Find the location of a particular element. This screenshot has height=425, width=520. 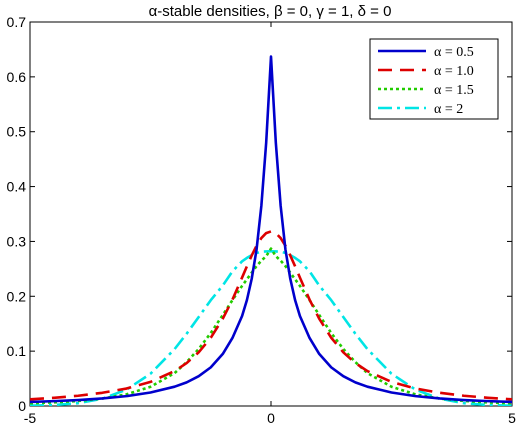

legend-label: α = 0.5 is located at coordinates (454, 52).